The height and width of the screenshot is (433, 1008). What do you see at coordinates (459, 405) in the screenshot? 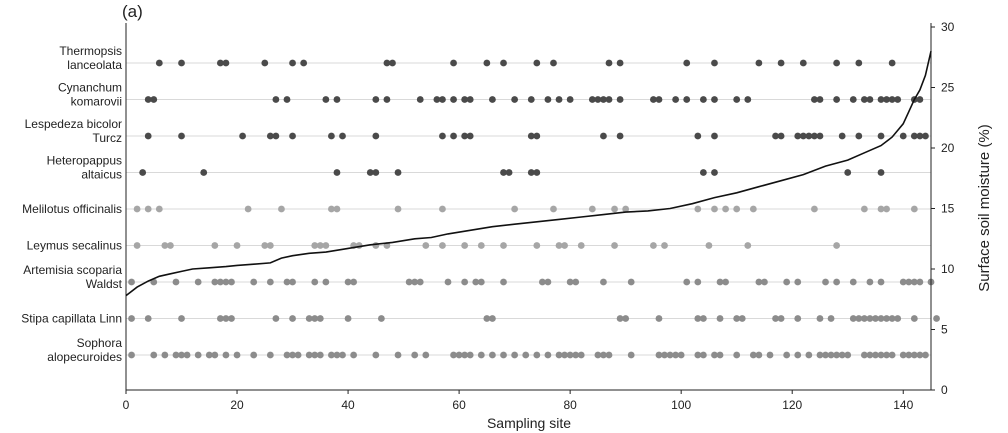
I see `x-tick-label: 60` at bounding box center [459, 405].